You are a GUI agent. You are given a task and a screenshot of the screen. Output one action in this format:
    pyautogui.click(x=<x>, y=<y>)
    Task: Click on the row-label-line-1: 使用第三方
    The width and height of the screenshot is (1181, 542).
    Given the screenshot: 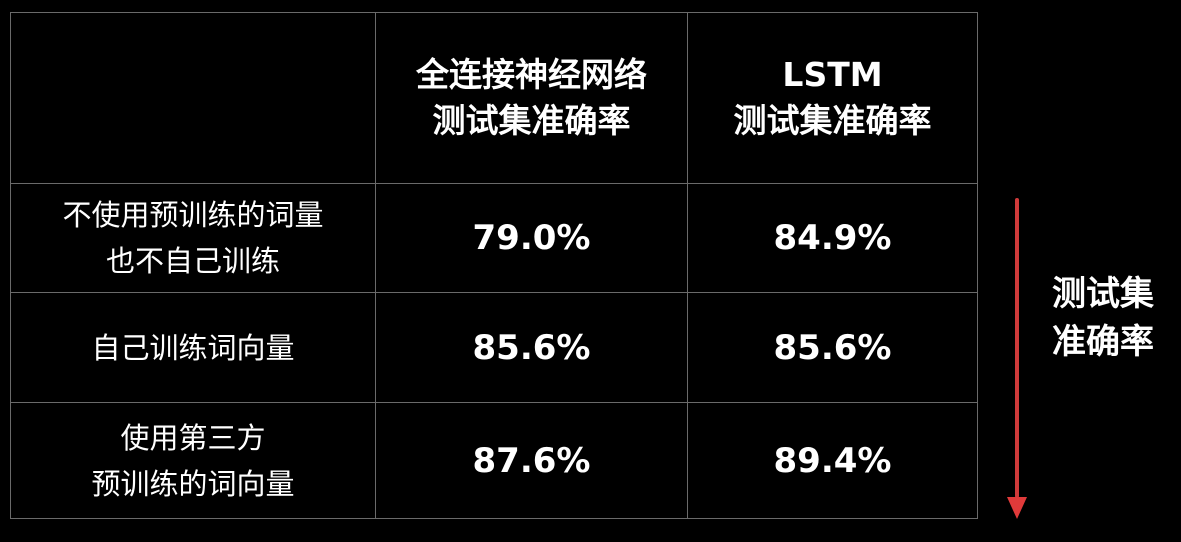 What is the action you would take?
    pyautogui.click(x=193, y=437)
    